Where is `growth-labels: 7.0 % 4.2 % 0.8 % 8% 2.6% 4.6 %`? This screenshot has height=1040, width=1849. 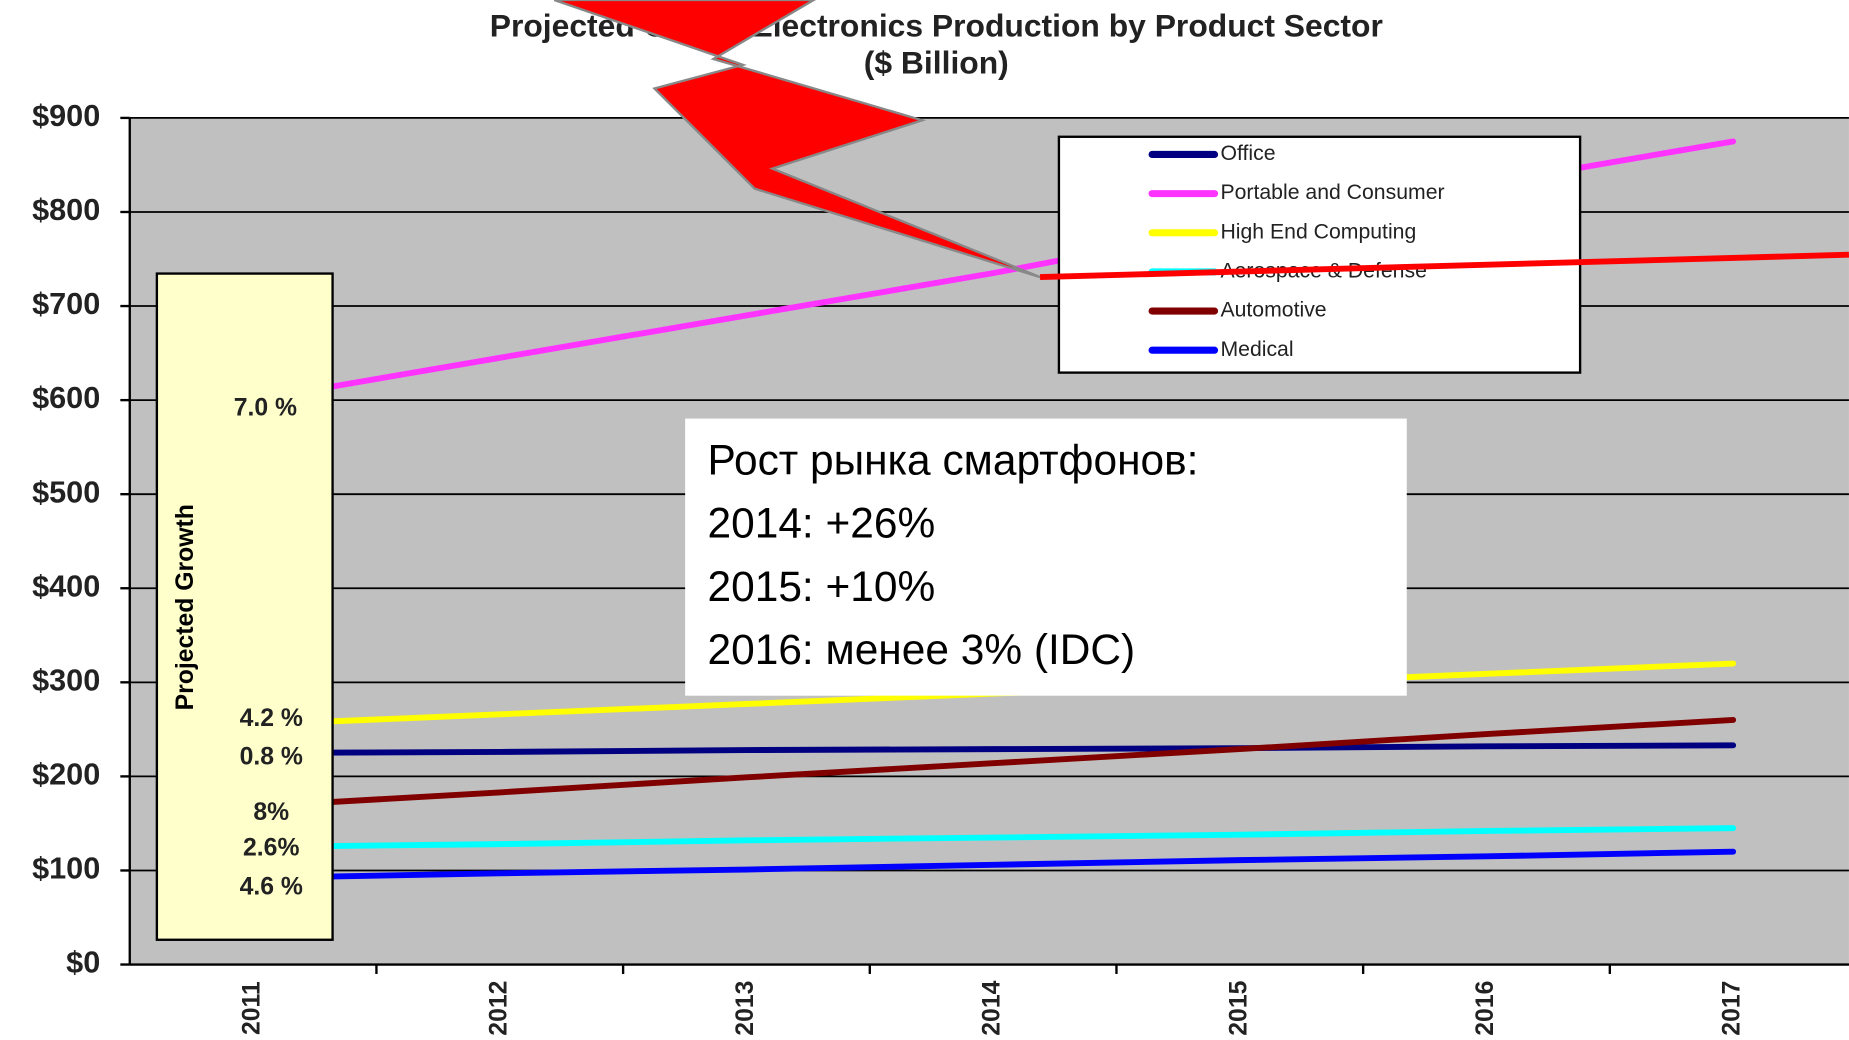 growth-labels: 7.0 % 4.2 % 0.8 % 8% 2.6% 4.6 % is located at coordinates (268, 648).